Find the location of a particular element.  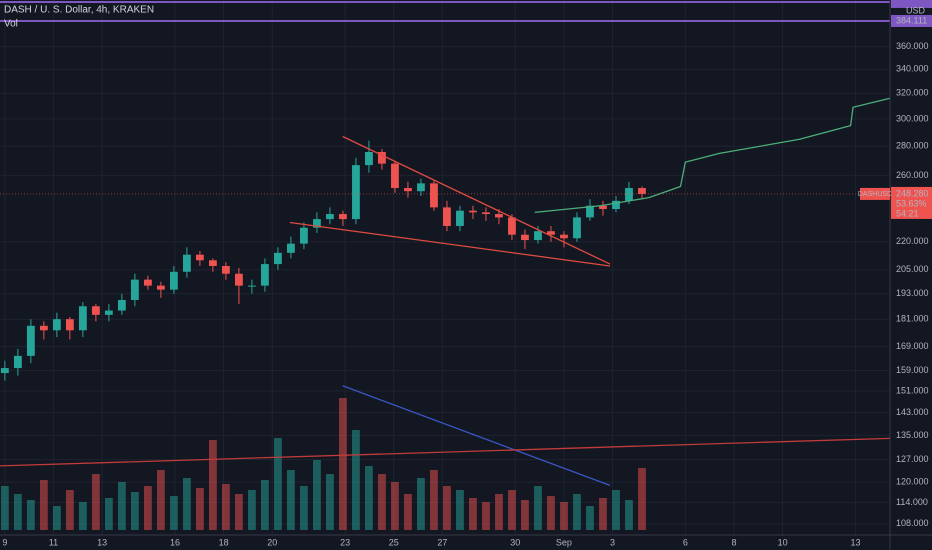

y-tick-label: 205.000 is located at coordinates (912, 269).